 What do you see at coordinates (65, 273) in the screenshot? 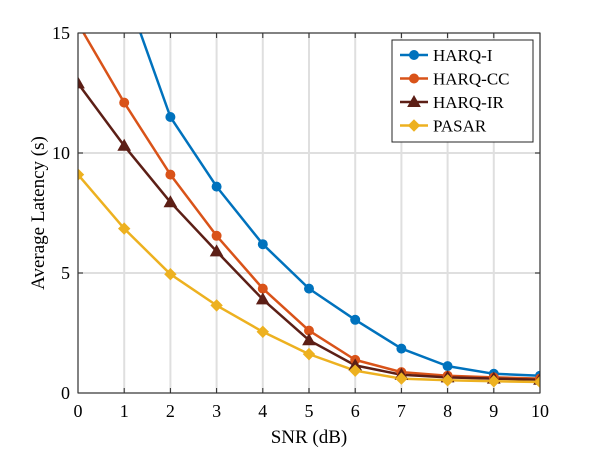
I see `y-tick-label: 5` at bounding box center [65, 273].